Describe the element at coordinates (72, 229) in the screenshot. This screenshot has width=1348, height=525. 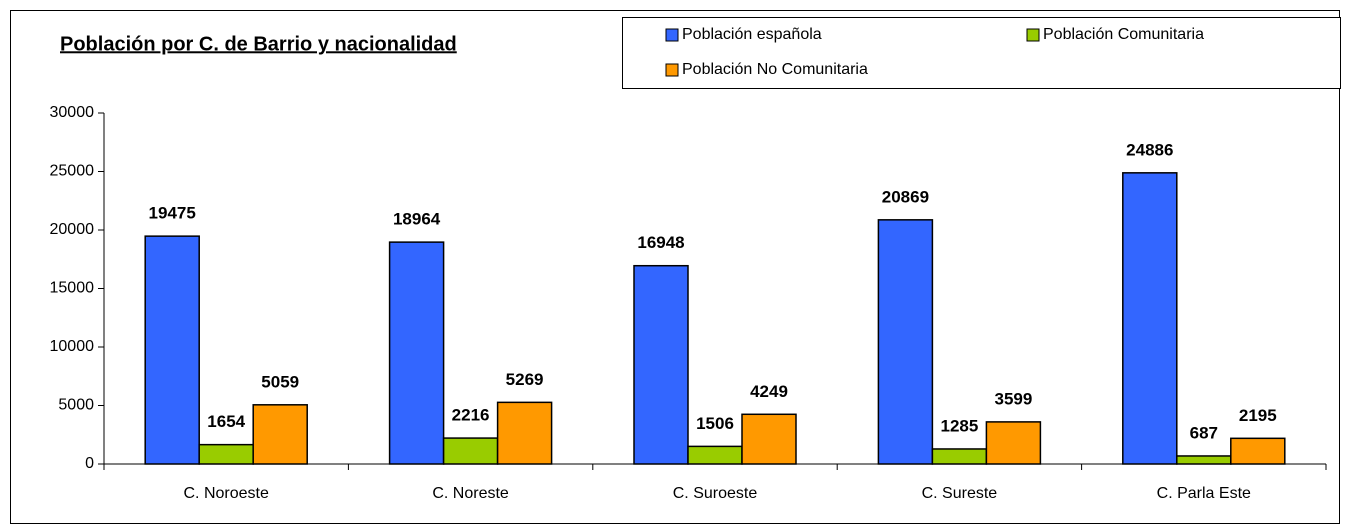
I see `y-tick-label: 20000` at that location.